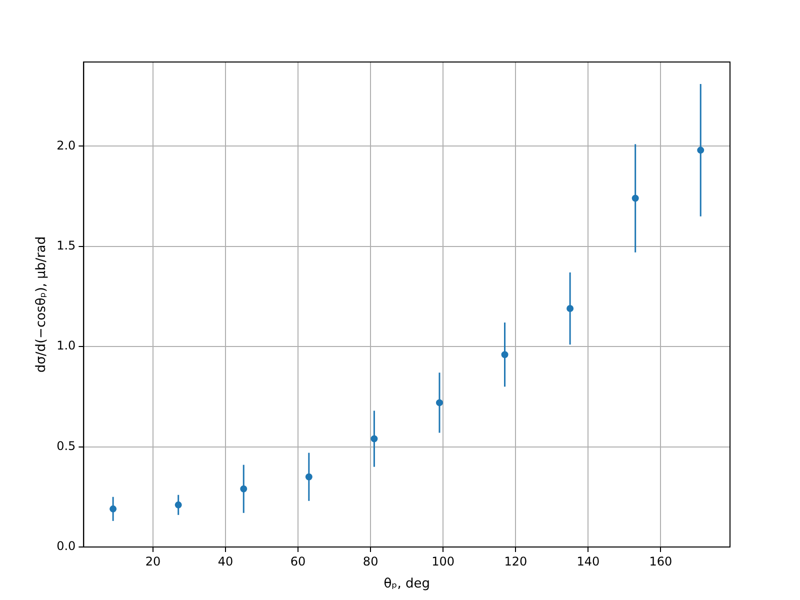 The width and height of the screenshot is (800, 600). What do you see at coordinates (153, 561) in the screenshot?
I see `x-tick-label: 20` at bounding box center [153, 561].